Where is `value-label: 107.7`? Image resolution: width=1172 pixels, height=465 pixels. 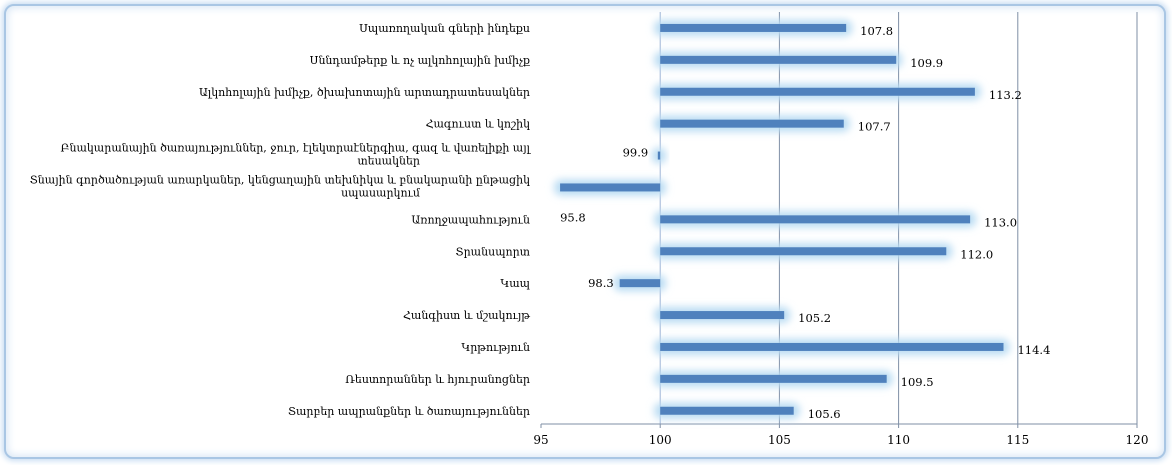
value-label: 107.7 is located at coordinates (874, 127).